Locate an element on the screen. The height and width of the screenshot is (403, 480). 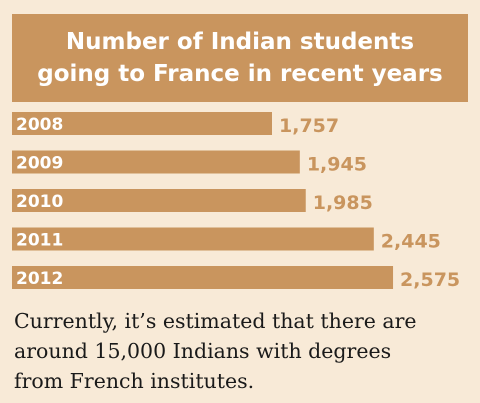
value-label-2011: 2,445 is located at coordinates (411, 242).